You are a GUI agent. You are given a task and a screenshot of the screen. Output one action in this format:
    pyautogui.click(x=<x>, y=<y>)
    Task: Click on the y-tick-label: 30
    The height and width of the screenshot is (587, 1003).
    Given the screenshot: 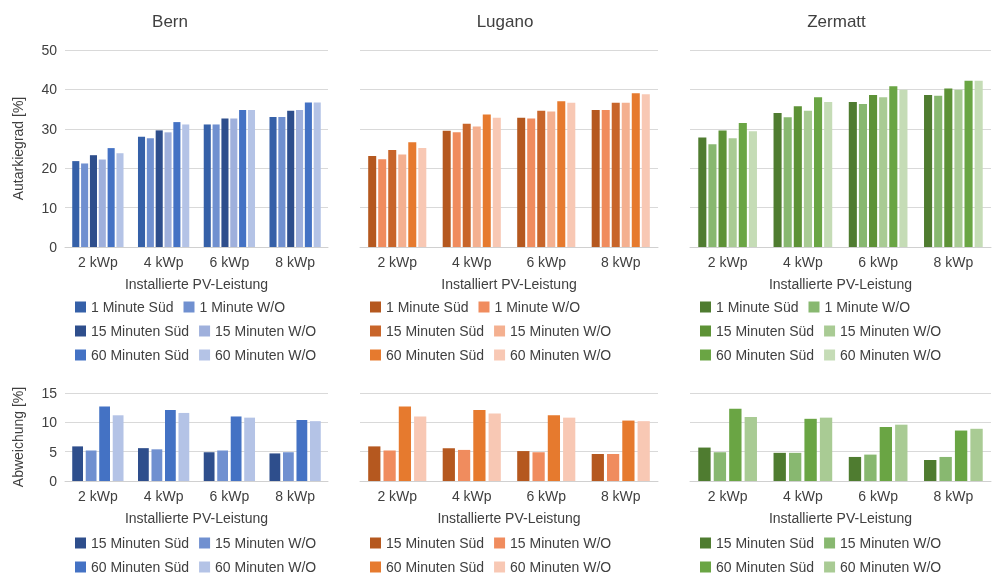 What is the action you would take?
    pyautogui.click(x=49, y=128)
    